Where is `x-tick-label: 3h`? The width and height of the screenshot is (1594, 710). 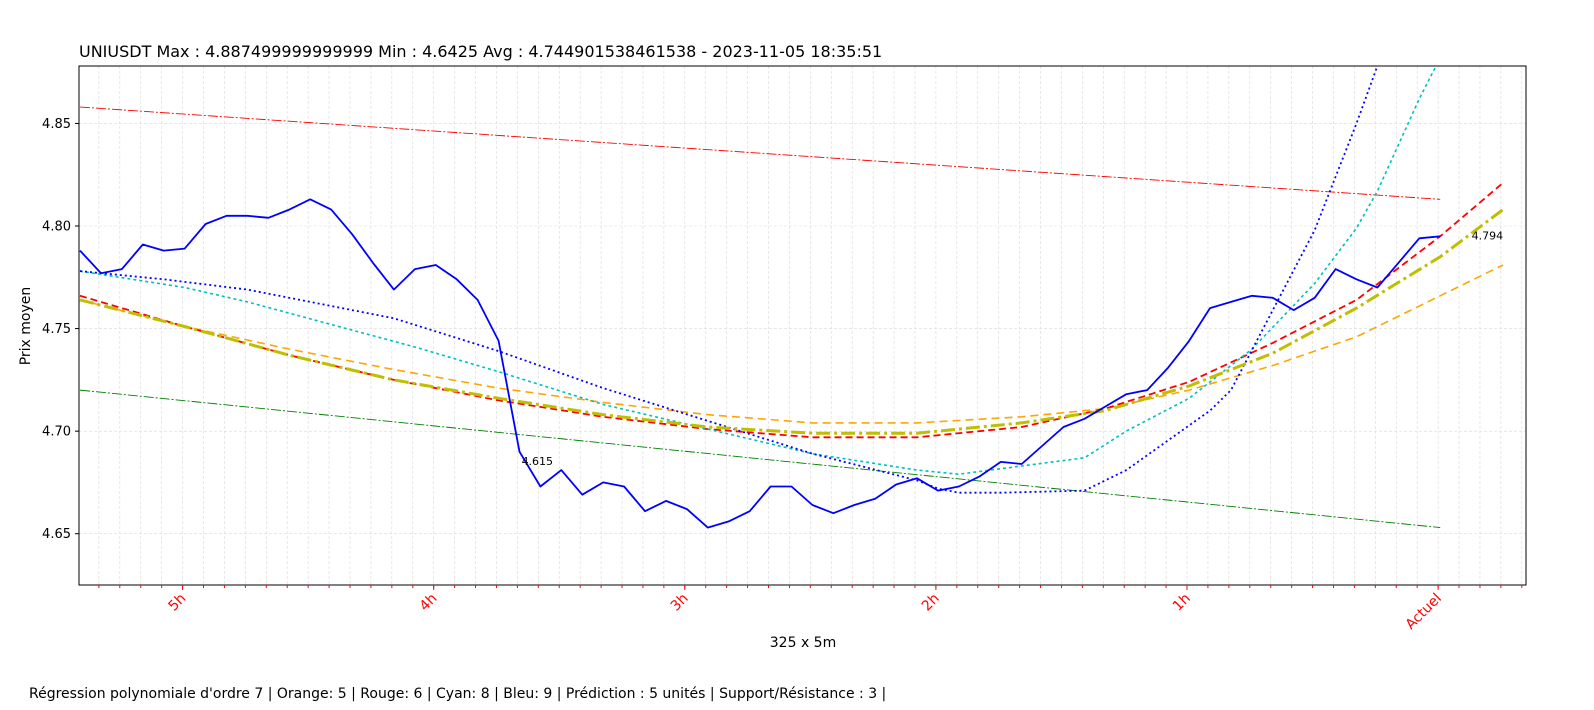
x-tick-label: 3h is located at coordinates (680, 603).